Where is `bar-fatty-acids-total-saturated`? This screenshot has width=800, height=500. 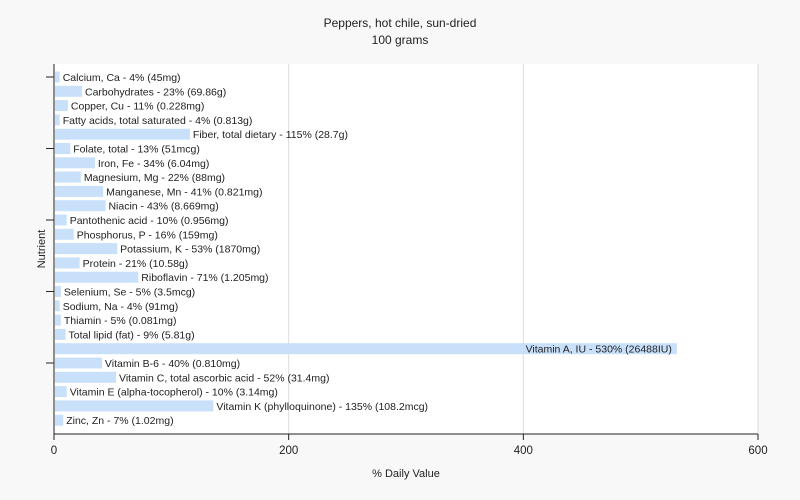
bar-fatty-acids-total-saturated is located at coordinates (57, 120).